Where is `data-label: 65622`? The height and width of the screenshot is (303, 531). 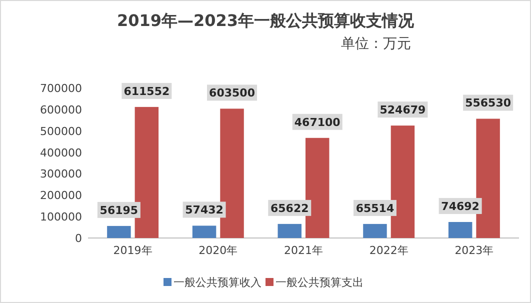
data-label: 65622 is located at coordinates (289, 208).